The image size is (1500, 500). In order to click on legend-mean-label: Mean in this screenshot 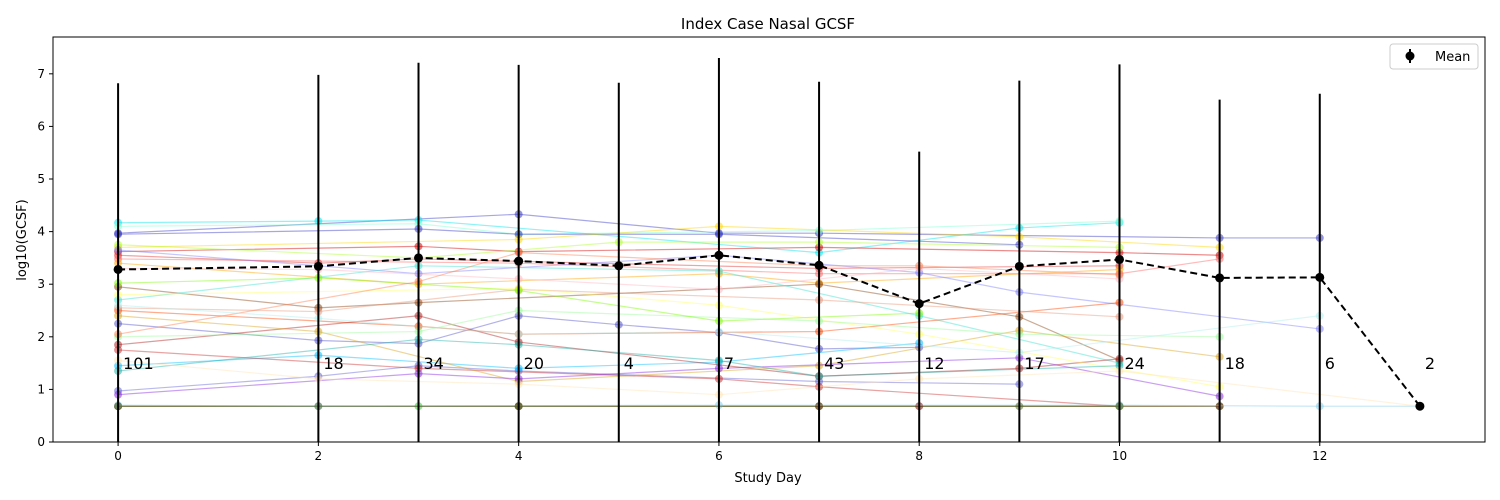, I will do `click(1452, 57)`.